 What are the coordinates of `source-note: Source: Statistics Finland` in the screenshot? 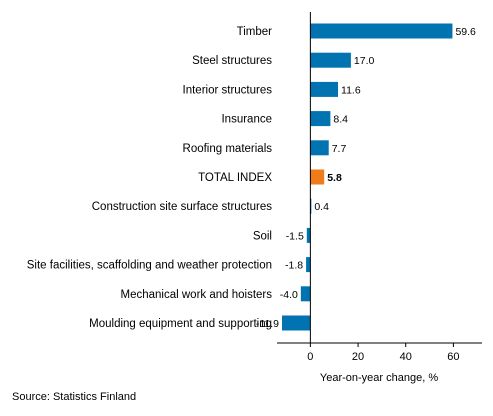 It's located at (74, 397).